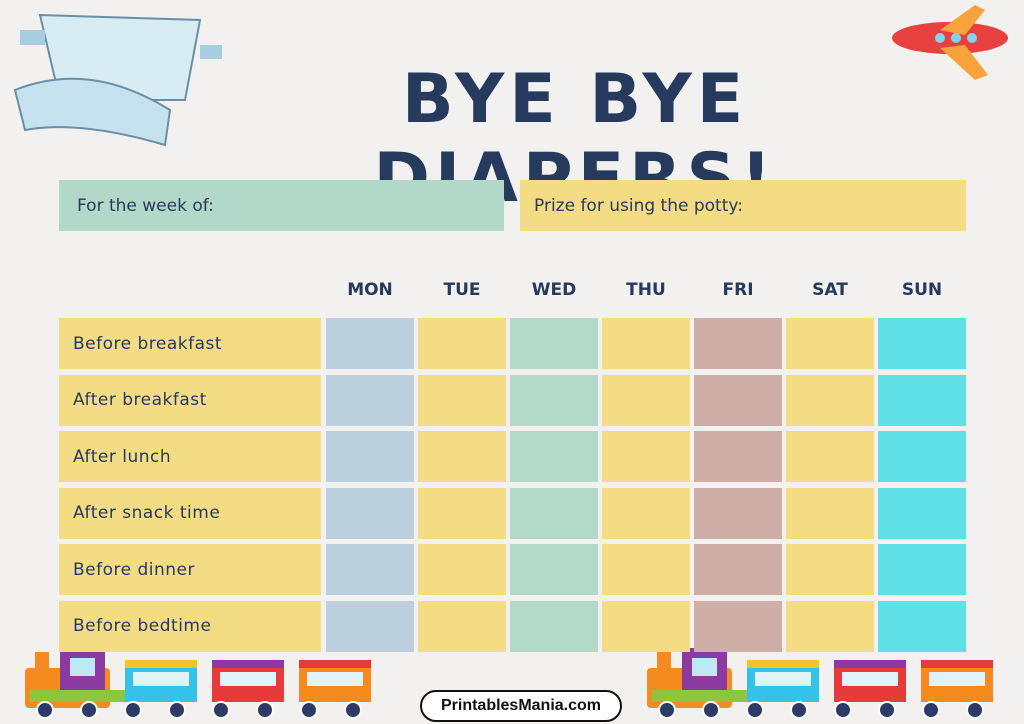 The image size is (1024, 724). I want to click on diaper-icon, so click(117, 80).